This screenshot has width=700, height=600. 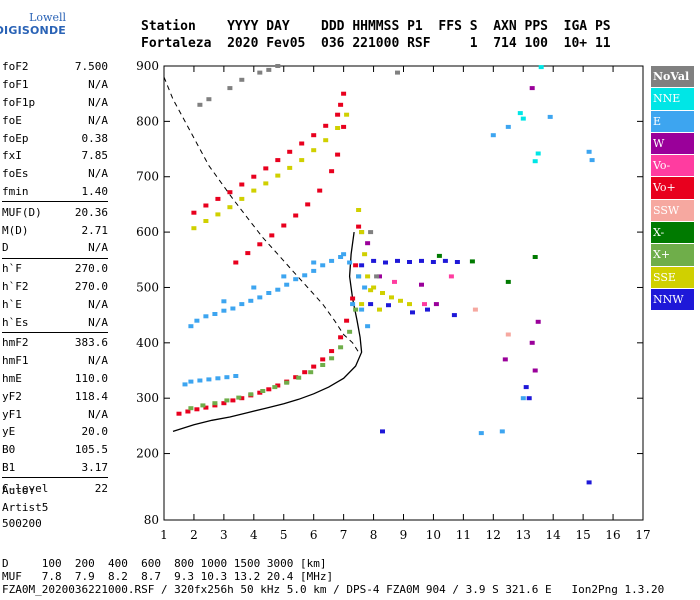 What do you see at coordinates (672, 255) in the screenshot?
I see `legend-item-x: X+` at bounding box center [672, 255].